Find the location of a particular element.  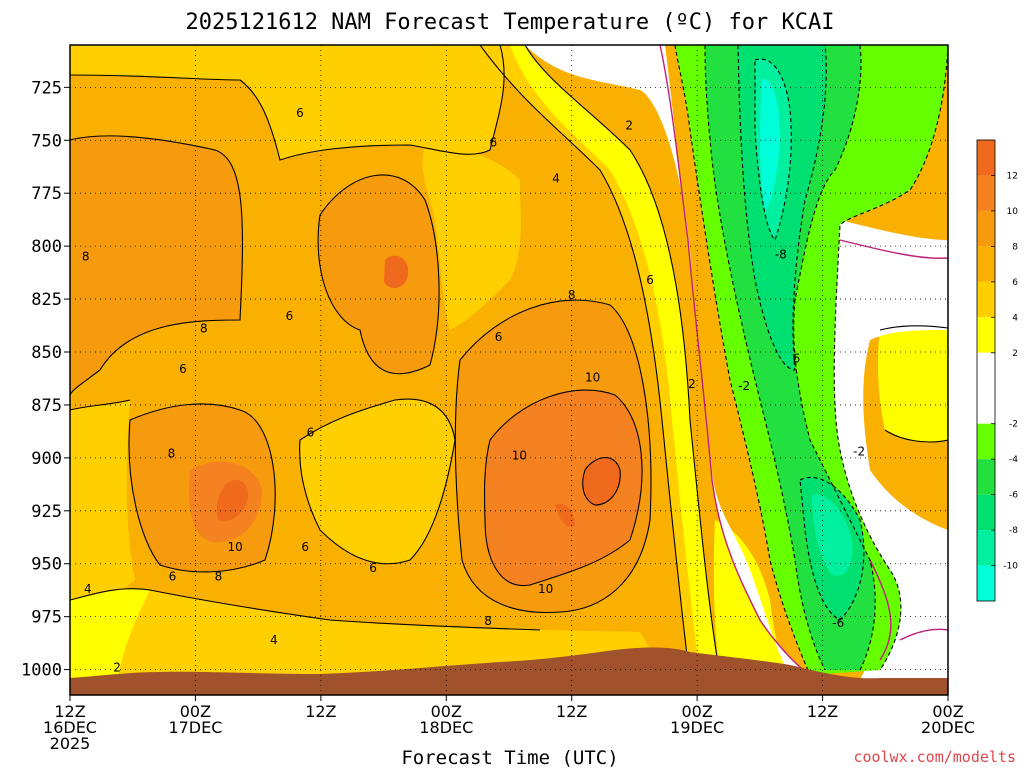

neg-contour-a is located at coordinates (742, 360).